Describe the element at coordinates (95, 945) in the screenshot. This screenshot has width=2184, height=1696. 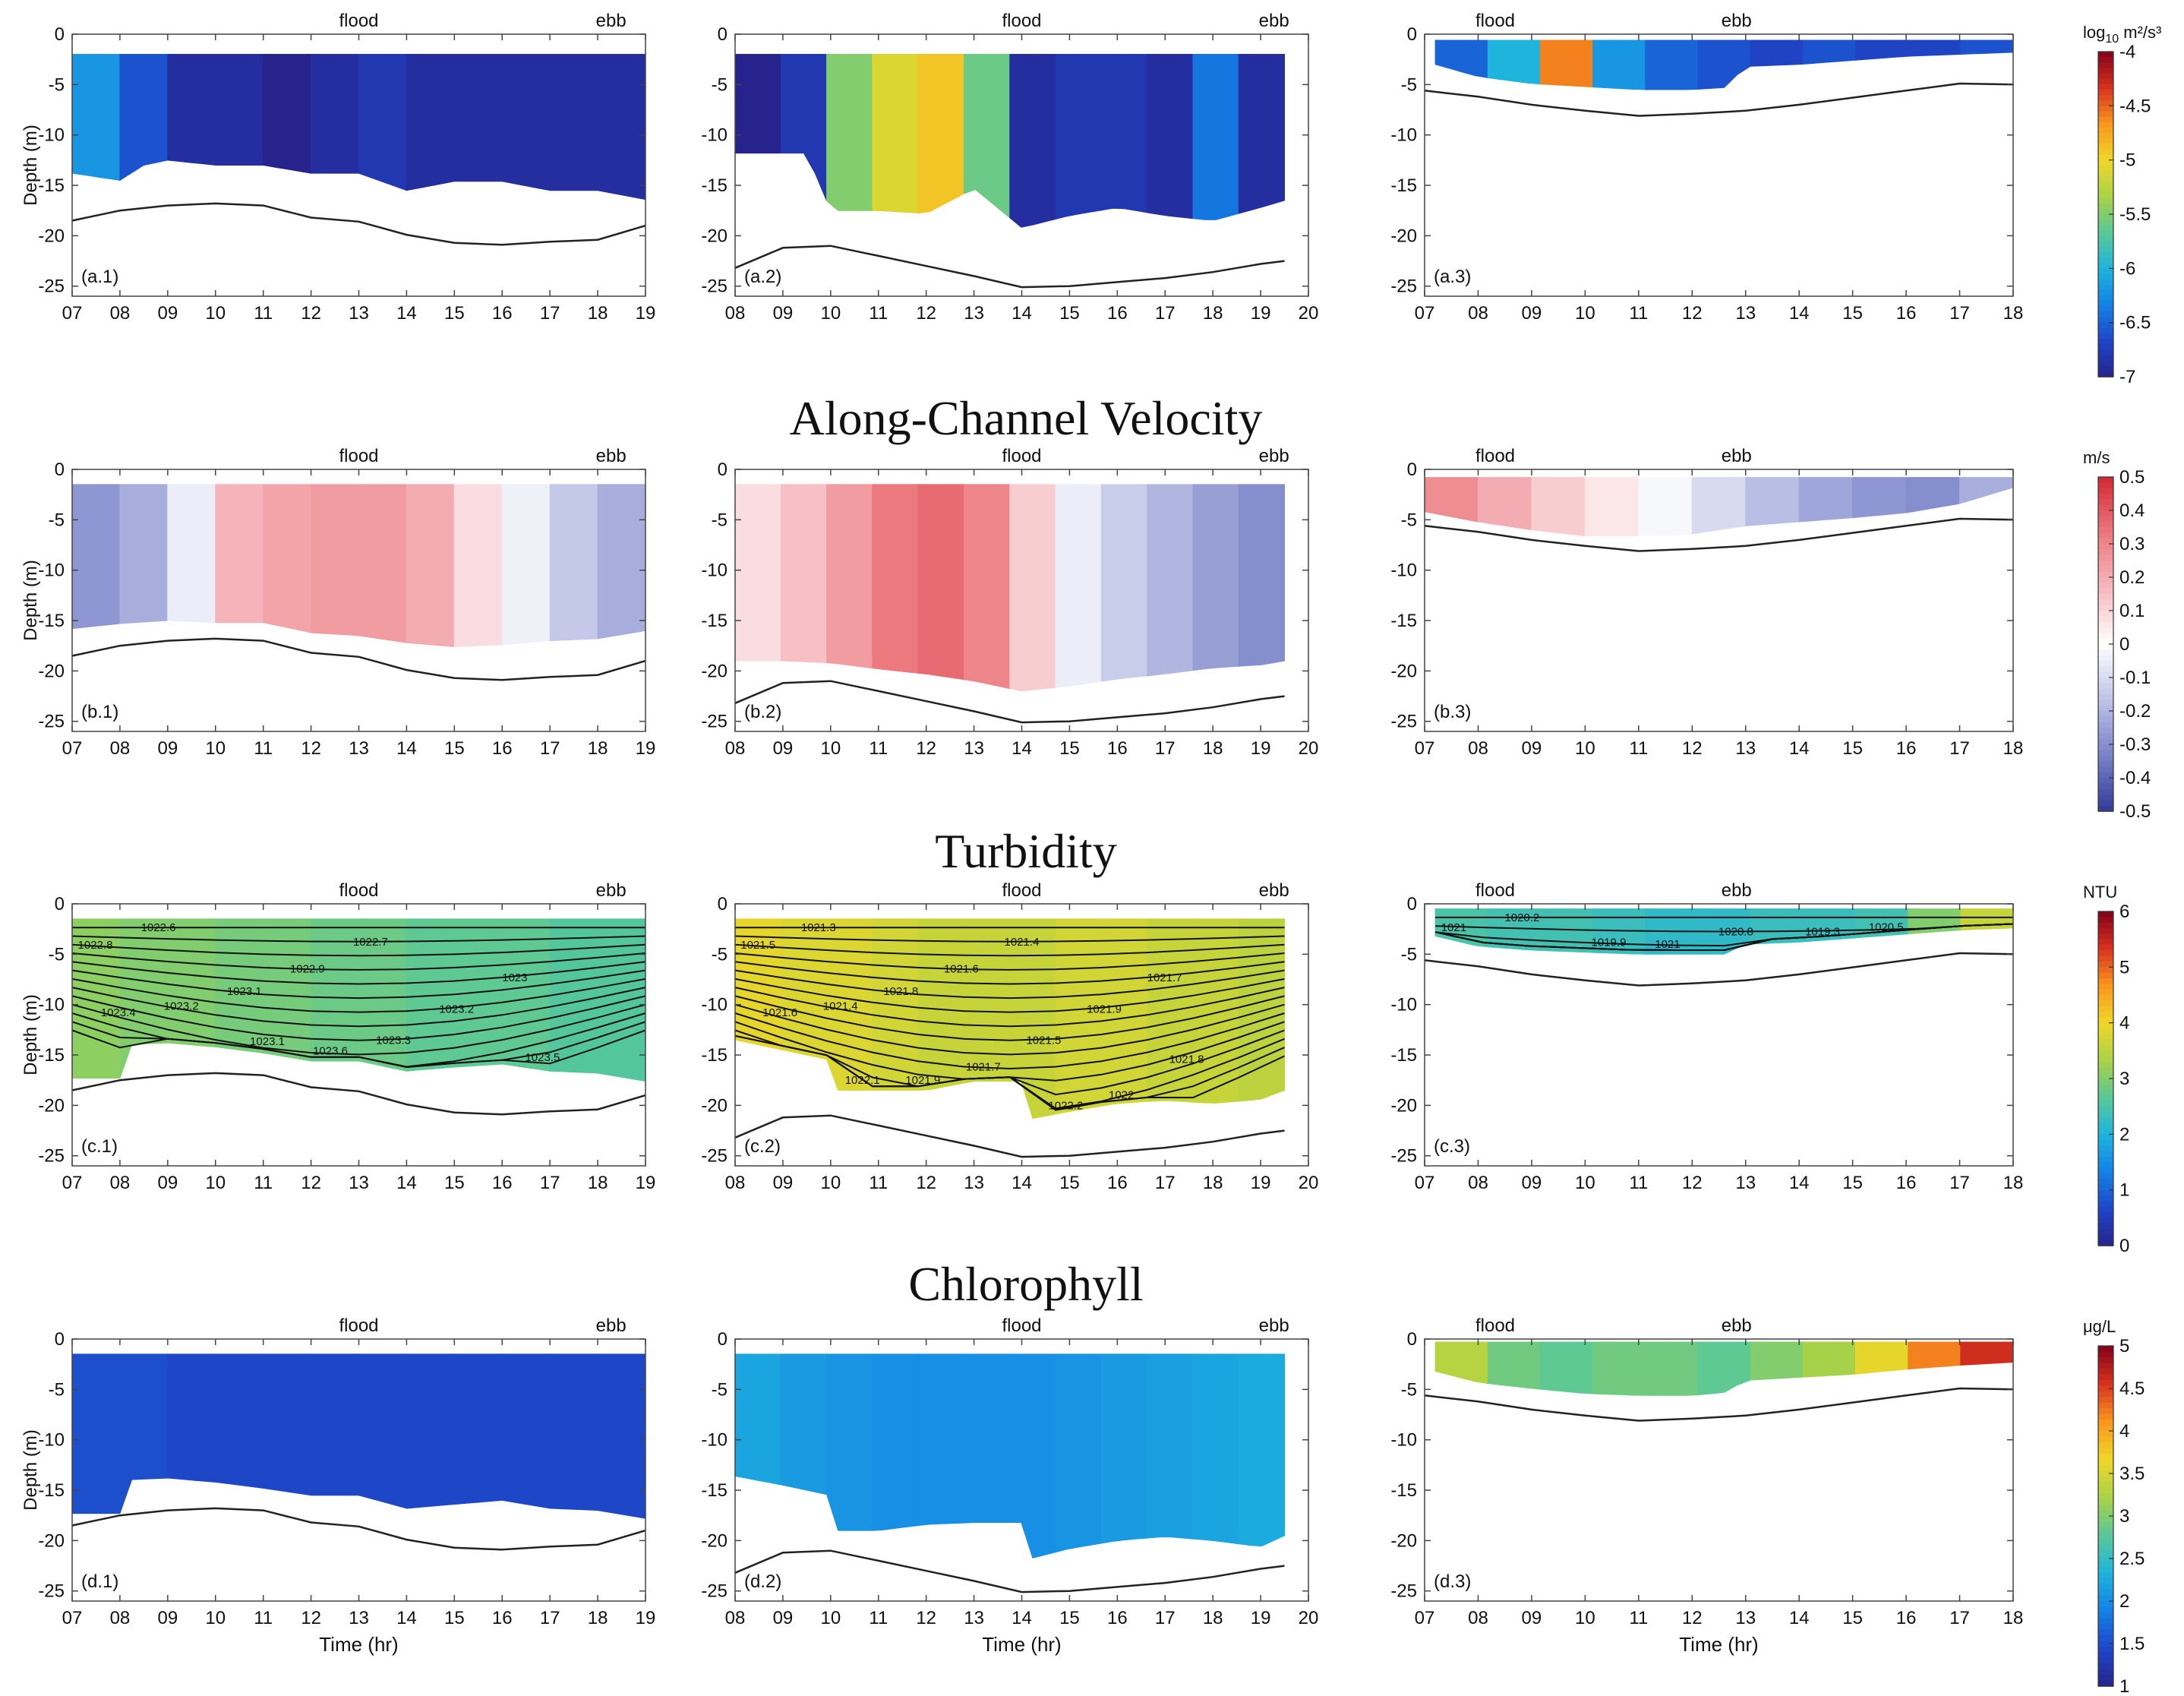
I see `contour-label: 1022.8` at that location.